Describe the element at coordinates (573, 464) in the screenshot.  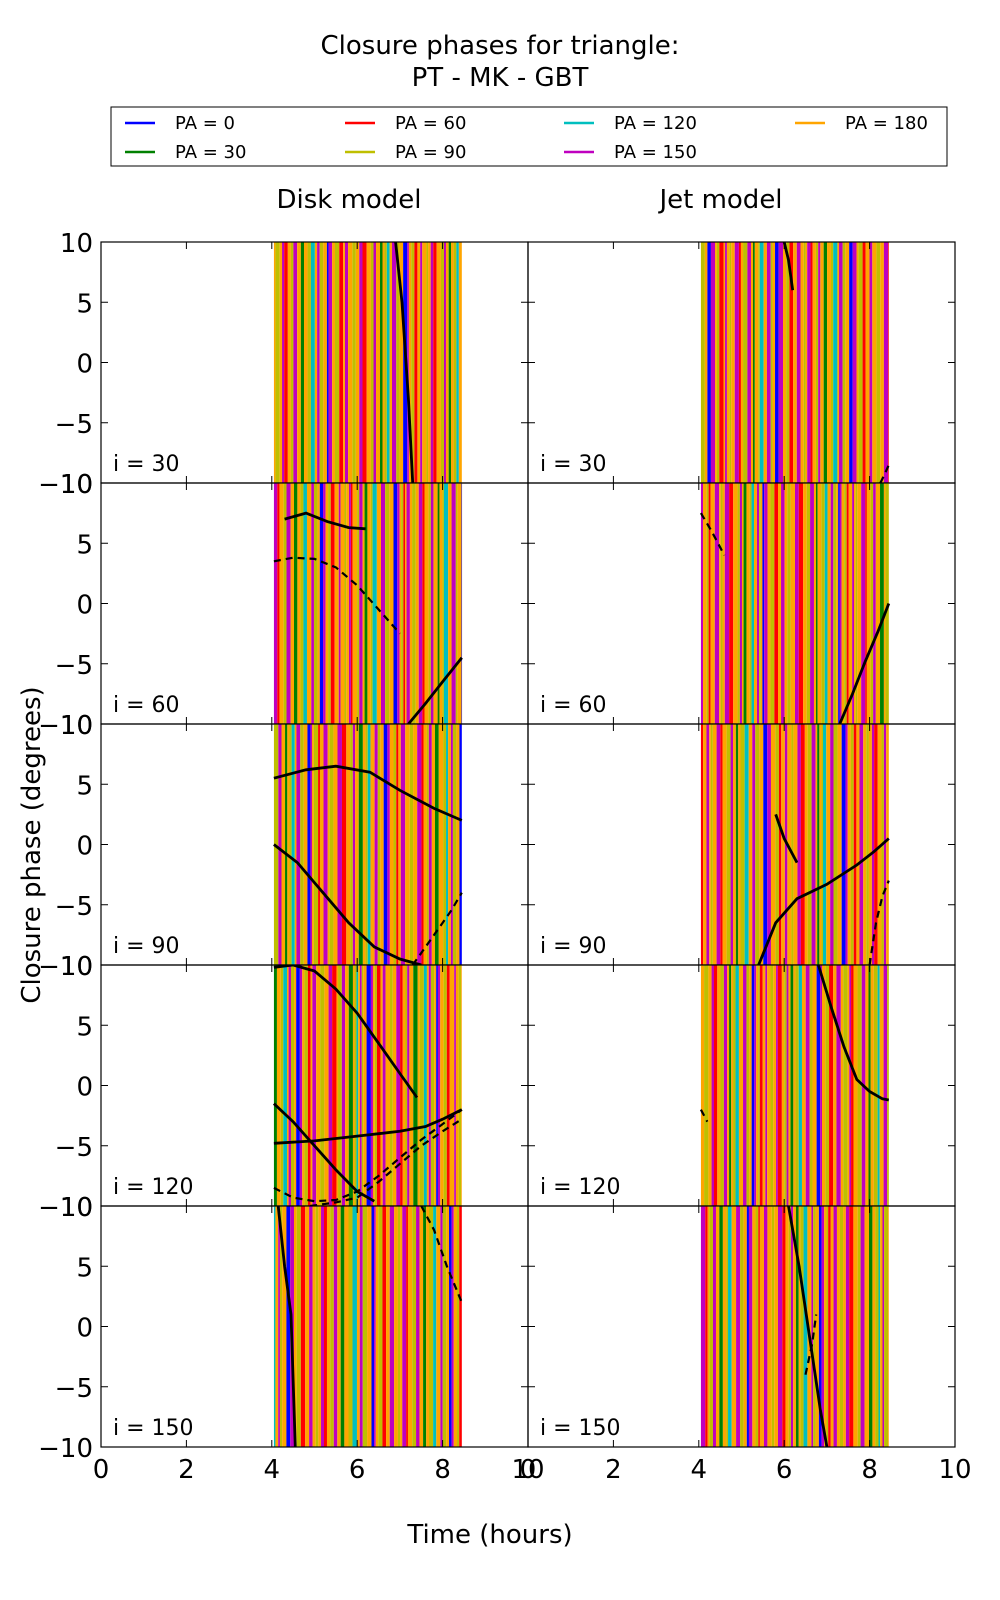
I see `panel-label: i = 30` at that location.